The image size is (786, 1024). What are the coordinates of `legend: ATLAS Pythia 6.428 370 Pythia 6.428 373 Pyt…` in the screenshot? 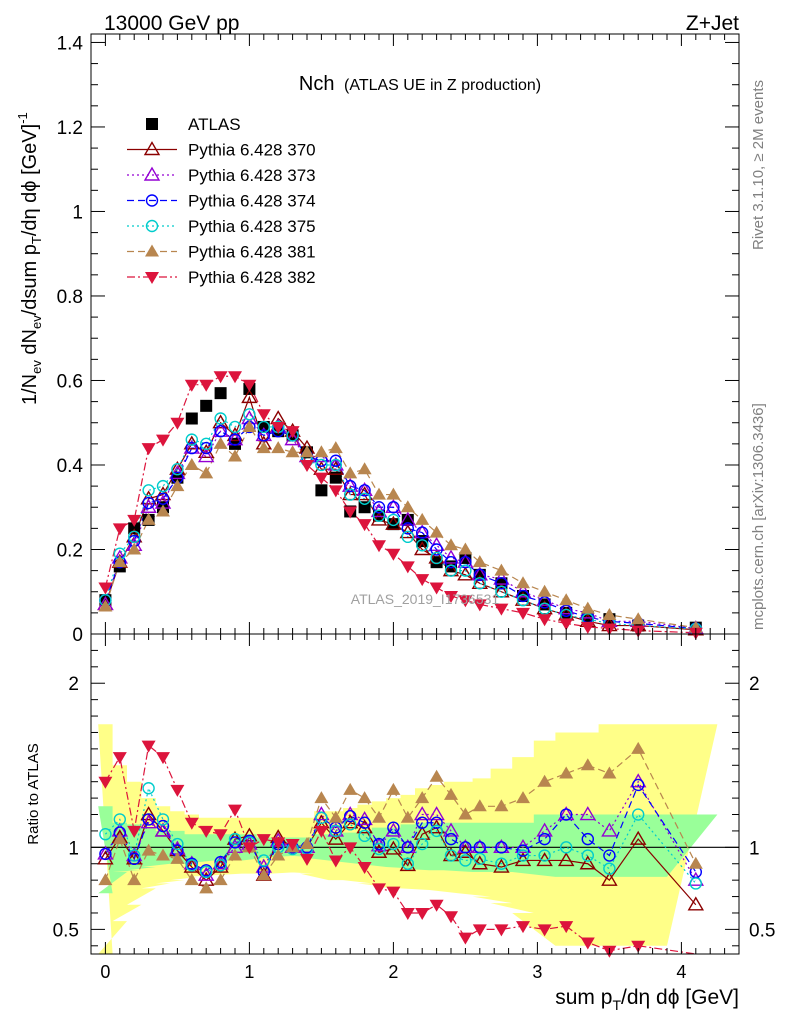 It's located at (221, 201).